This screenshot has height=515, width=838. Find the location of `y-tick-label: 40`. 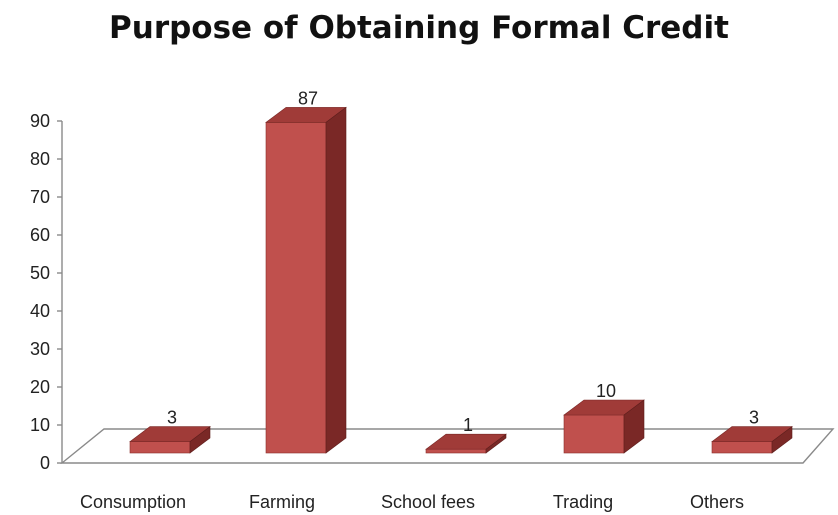

y-tick-label: 40 is located at coordinates (40, 311).